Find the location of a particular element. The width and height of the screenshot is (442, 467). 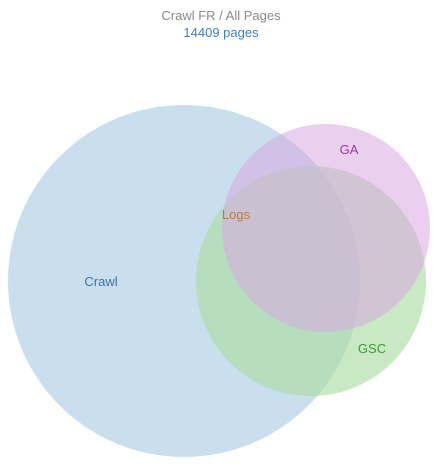

chart-header: Crawl FR / All Pages 14409 pages is located at coordinates (221, 24).